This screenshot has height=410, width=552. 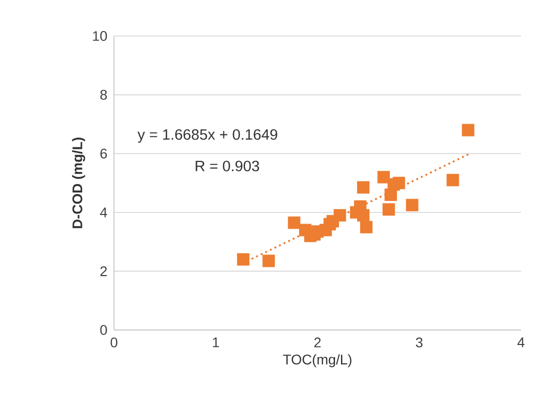 What do you see at coordinates (100, 36) in the screenshot?
I see `y-tick-label: 10` at bounding box center [100, 36].